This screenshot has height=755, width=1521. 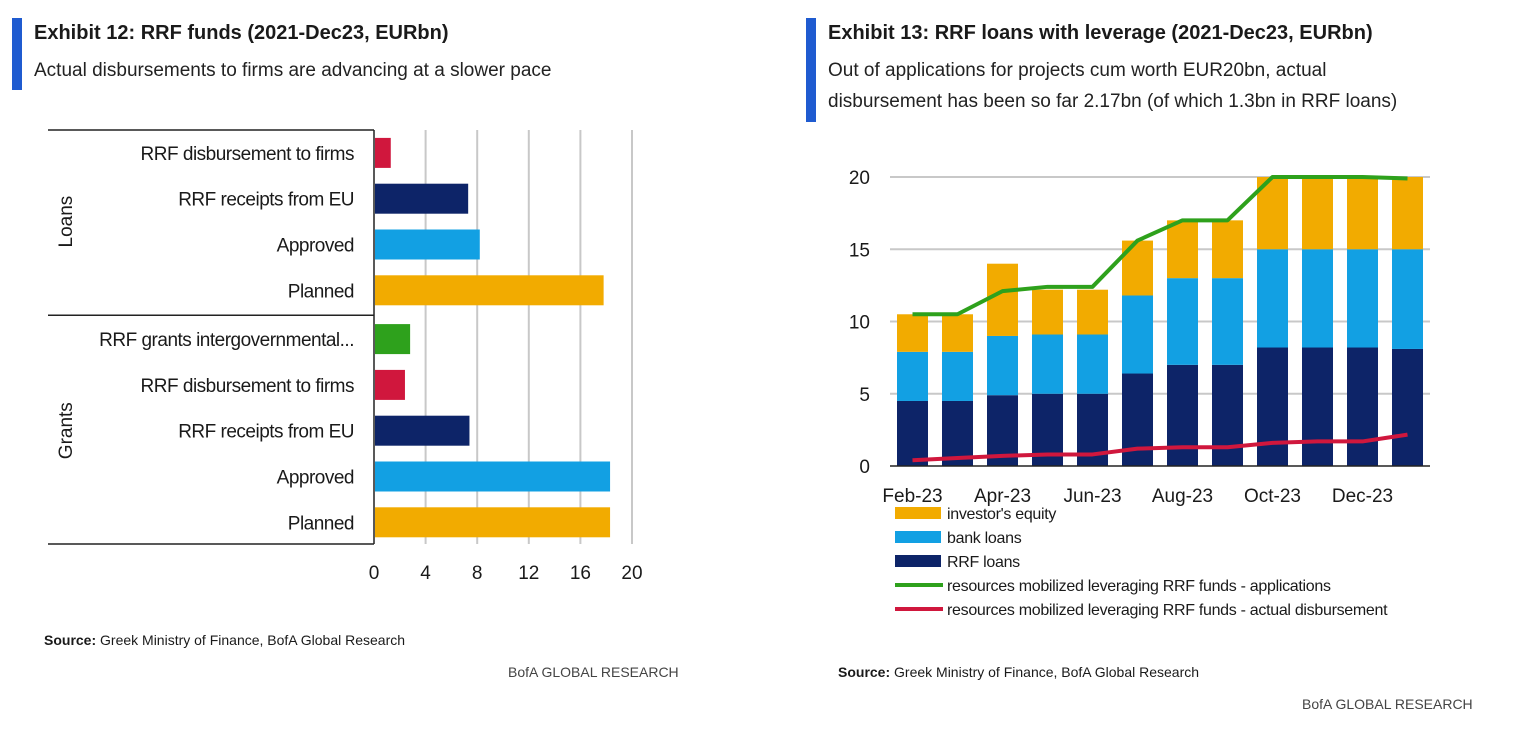 What do you see at coordinates (374, 573) in the screenshot?
I see `x-tick-label: 0` at bounding box center [374, 573].